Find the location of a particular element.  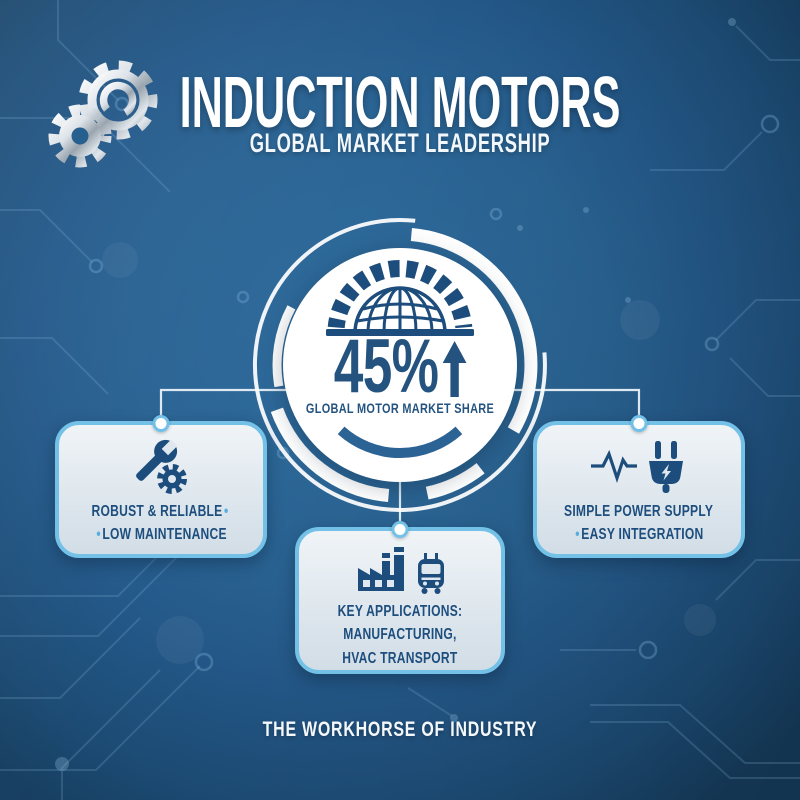

card-line: KEY APPLICATIONS: is located at coordinates (400, 611).